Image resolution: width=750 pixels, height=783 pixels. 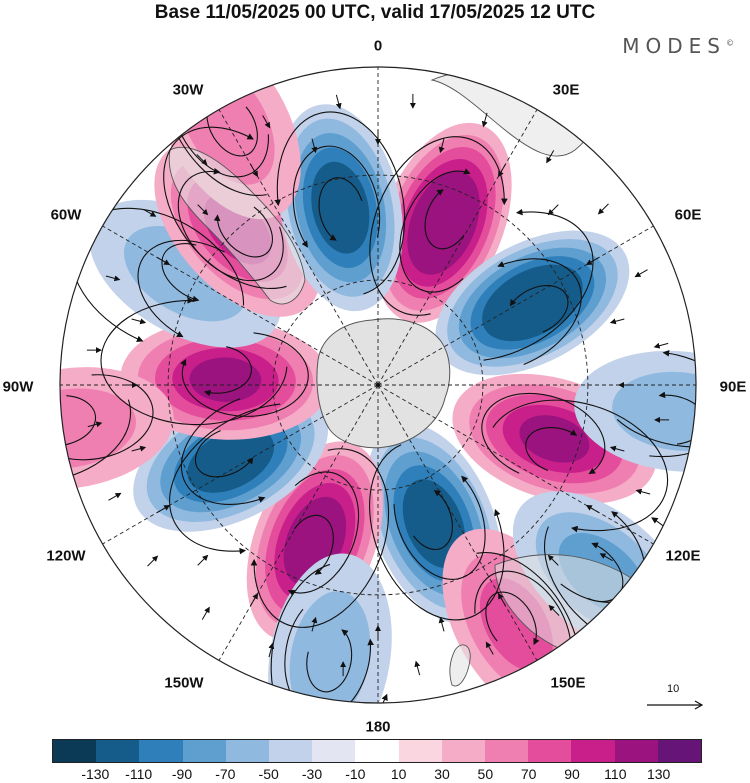 What do you see at coordinates (566, 90) in the screenshot?
I see `longitude-label-30e: 30E` at bounding box center [566, 90].